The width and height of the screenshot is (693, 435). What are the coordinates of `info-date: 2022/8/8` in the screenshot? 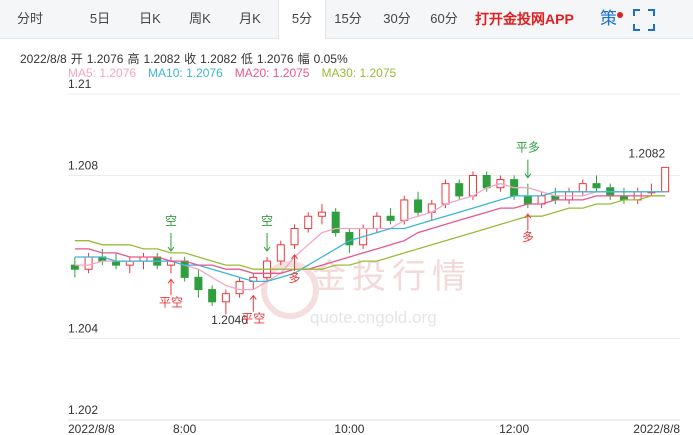 It's located at (43, 59).